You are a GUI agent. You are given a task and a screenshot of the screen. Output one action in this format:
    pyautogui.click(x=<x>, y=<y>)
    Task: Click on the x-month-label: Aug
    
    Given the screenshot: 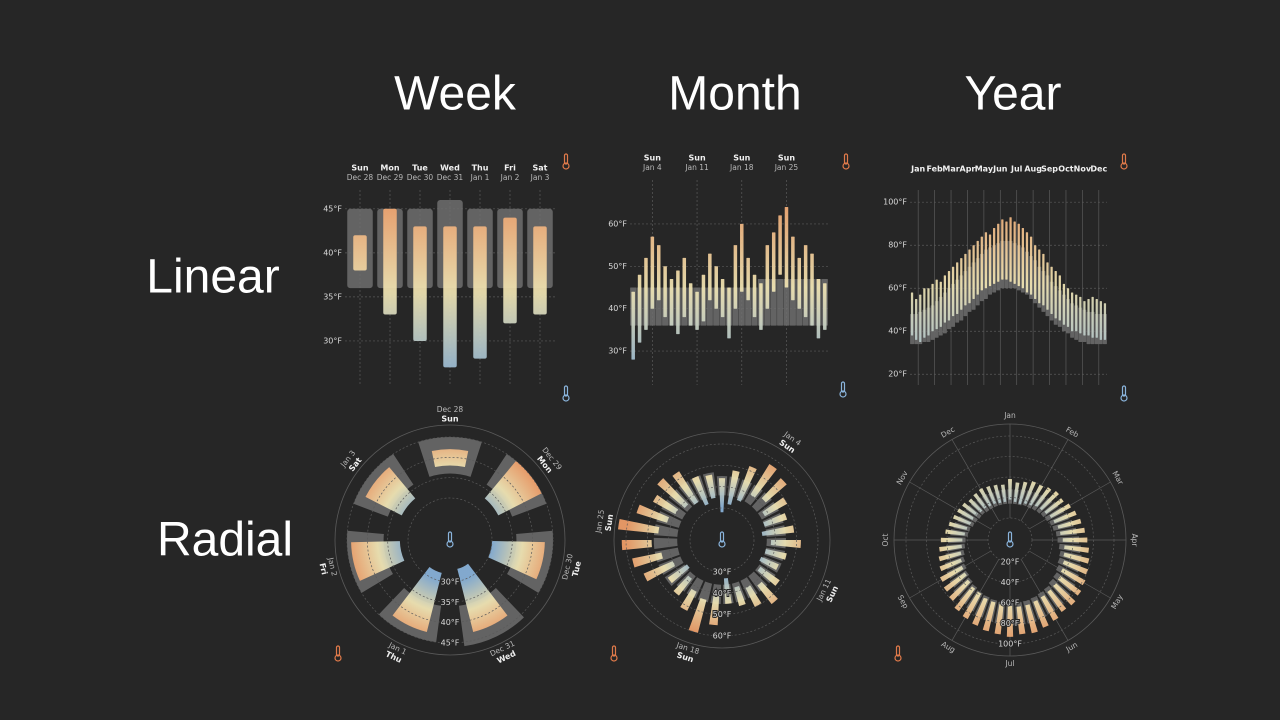 What is the action you would take?
    pyautogui.click(x=1033, y=169)
    